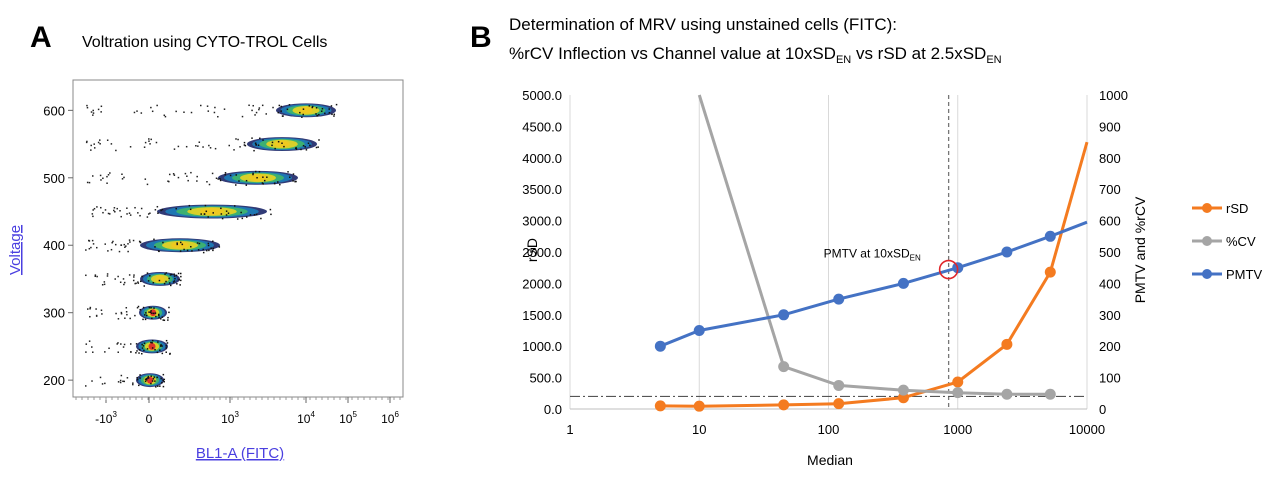 This screenshot has width=1283, height=477. What do you see at coordinates (872, 255) in the screenshot?
I see `pmtv-annotation: PMTV at 10xSDEN` at bounding box center [872, 255].